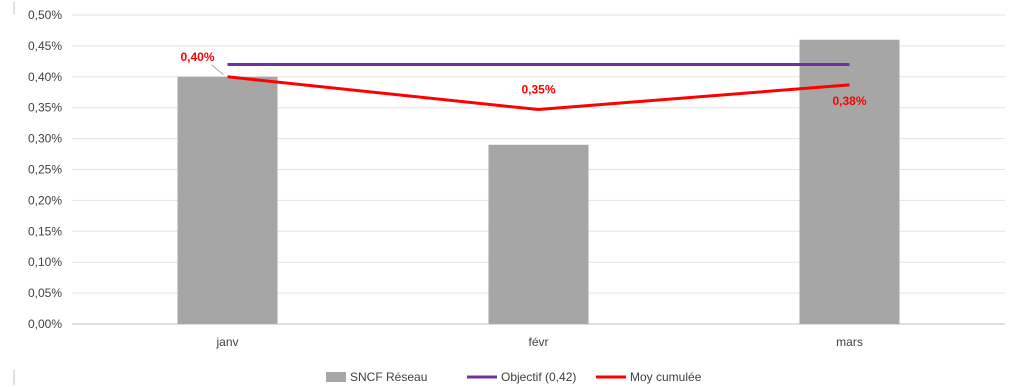 The image size is (1018, 387). What do you see at coordinates (45, 324) in the screenshot?
I see `y-tick-label: 0,00%` at bounding box center [45, 324].